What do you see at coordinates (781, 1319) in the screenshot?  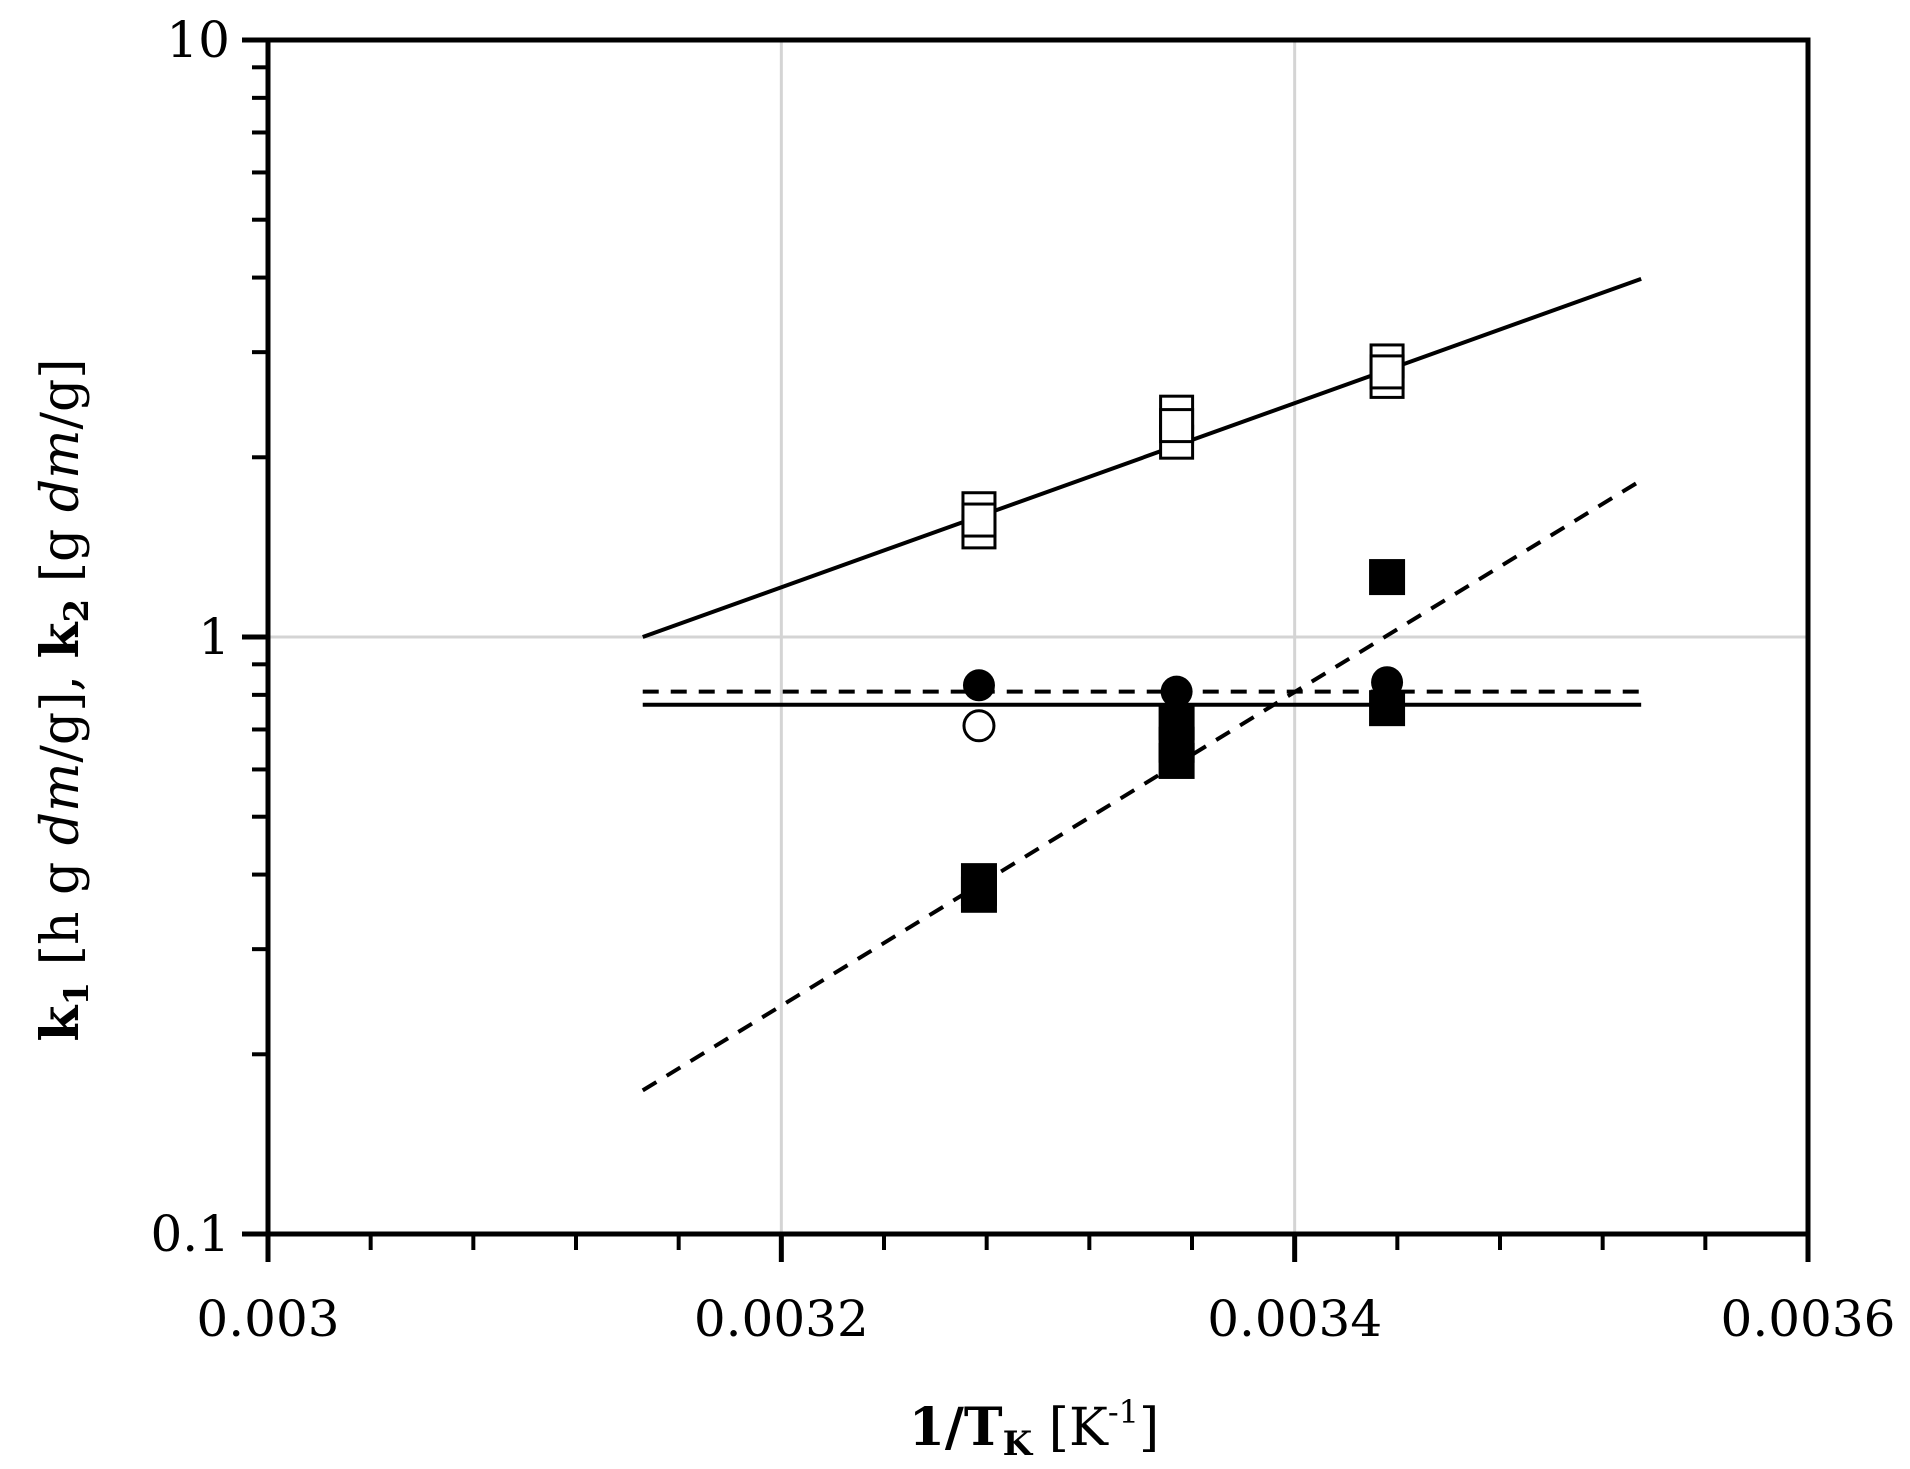 I see `x-tick-label: 0.0032` at bounding box center [781, 1319].